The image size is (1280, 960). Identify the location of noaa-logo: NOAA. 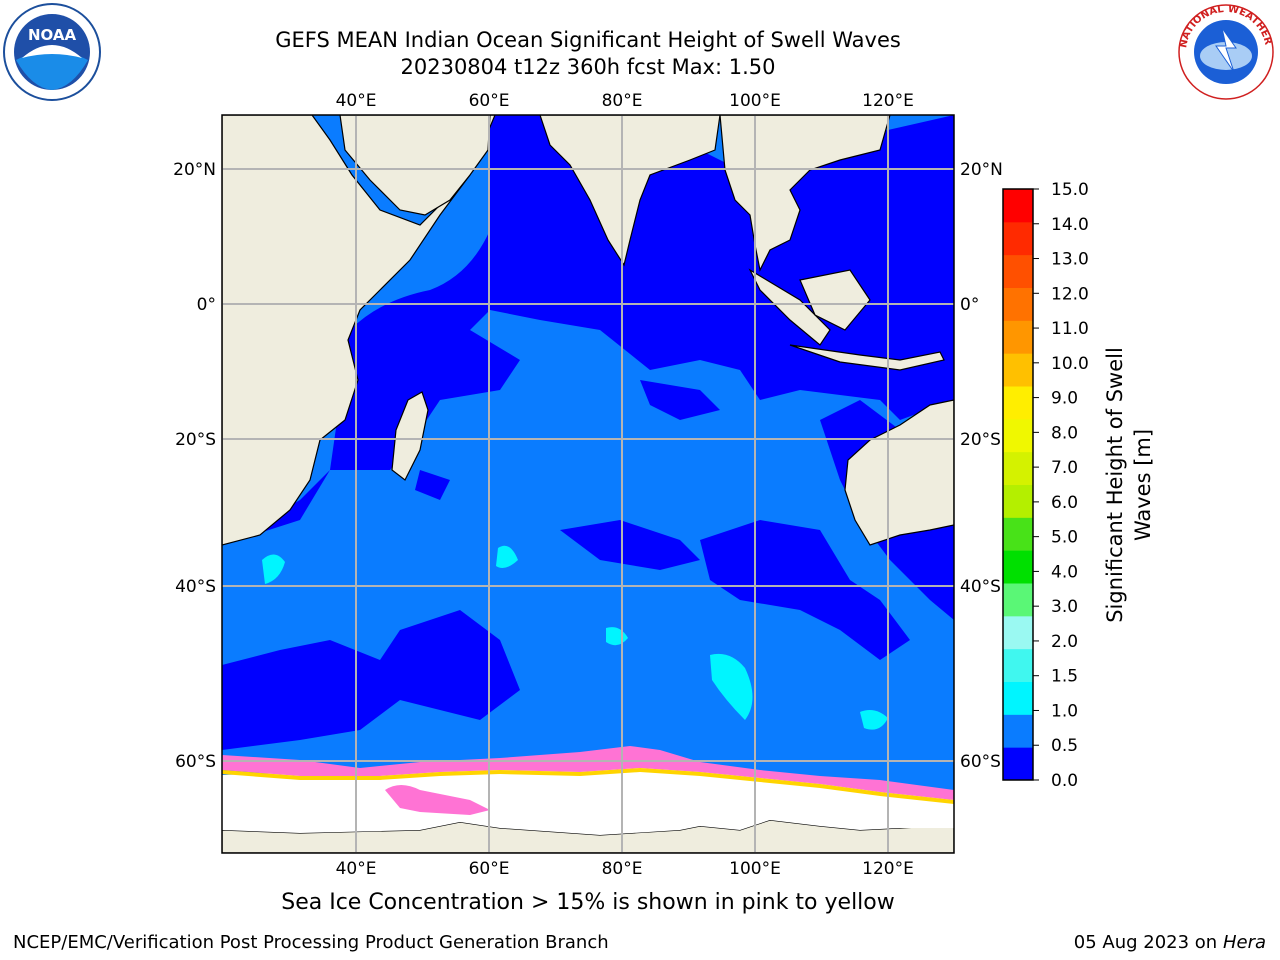
(52, 52).